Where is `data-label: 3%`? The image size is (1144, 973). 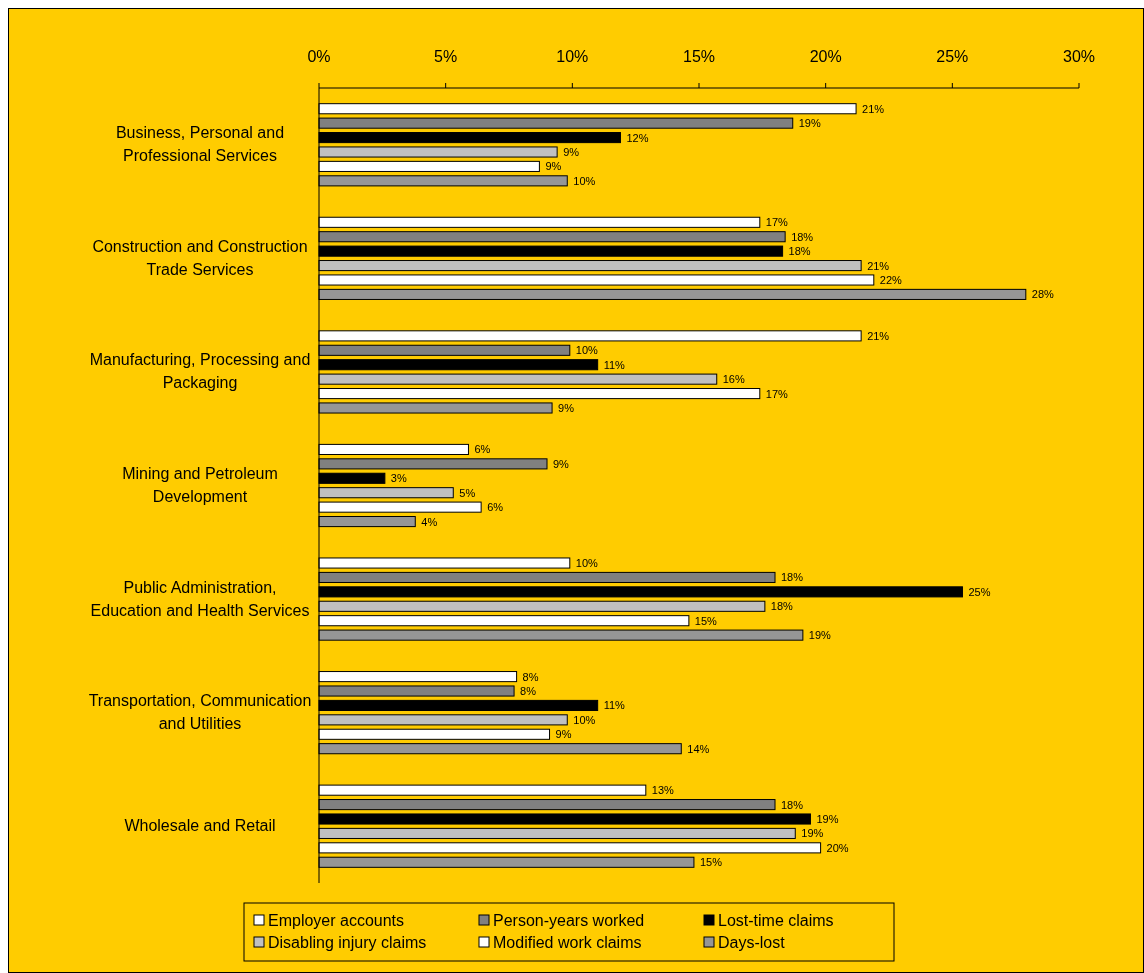
data-label: 3% is located at coordinates (398, 478).